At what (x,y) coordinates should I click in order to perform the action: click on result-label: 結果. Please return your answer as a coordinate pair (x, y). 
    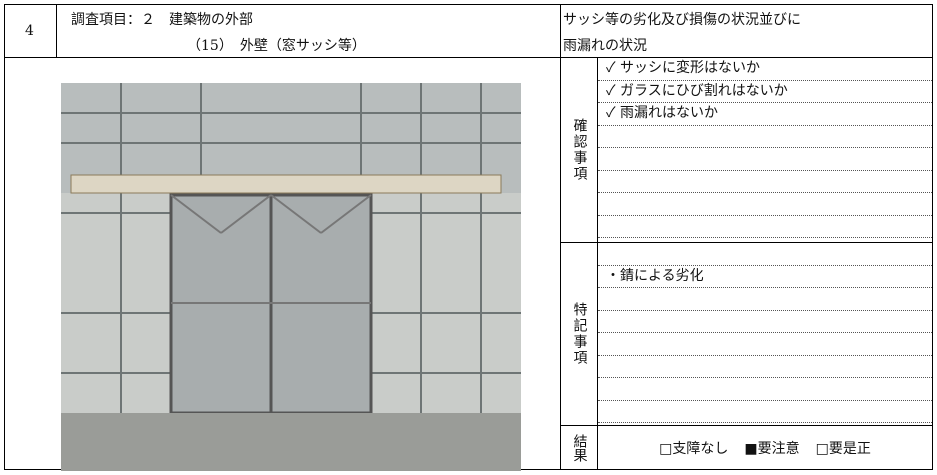
    Looking at the image, I should click on (579, 447).